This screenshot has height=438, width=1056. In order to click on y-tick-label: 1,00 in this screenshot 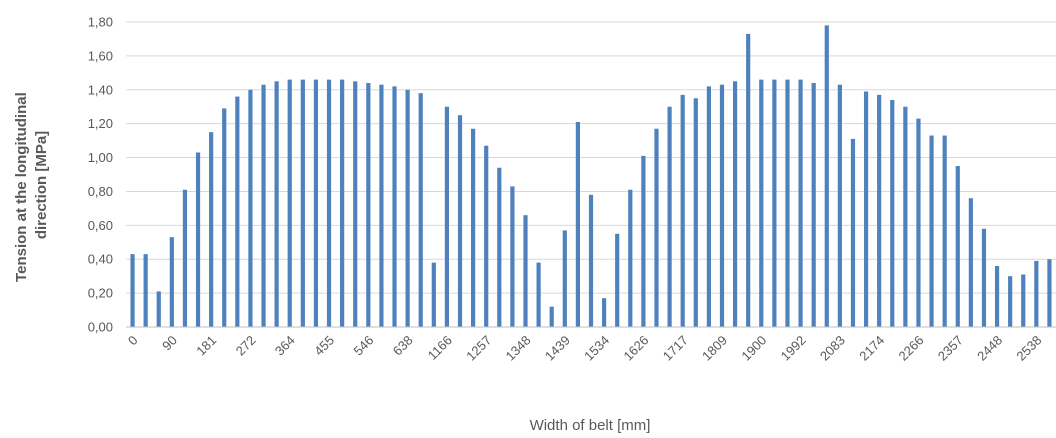, I will do `click(100, 157)`.